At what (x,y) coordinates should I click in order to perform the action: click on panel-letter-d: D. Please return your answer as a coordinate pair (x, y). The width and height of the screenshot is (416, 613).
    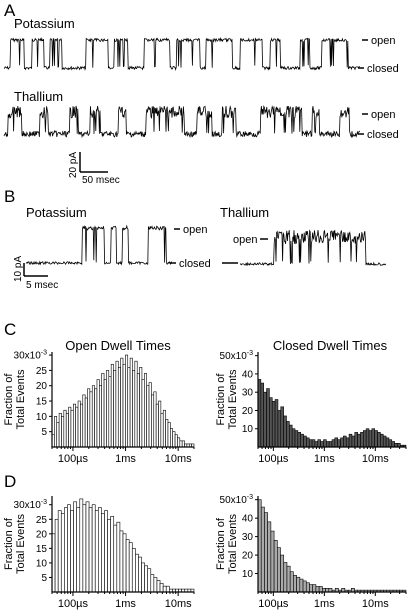
    Looking at the image, I should click on (10, 481).